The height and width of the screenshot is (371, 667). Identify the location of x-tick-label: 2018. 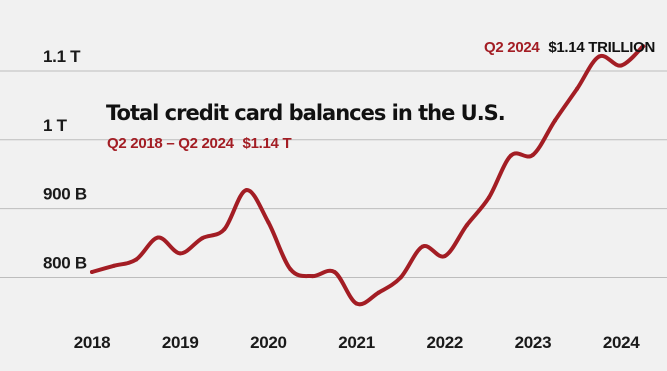
(92, 342).